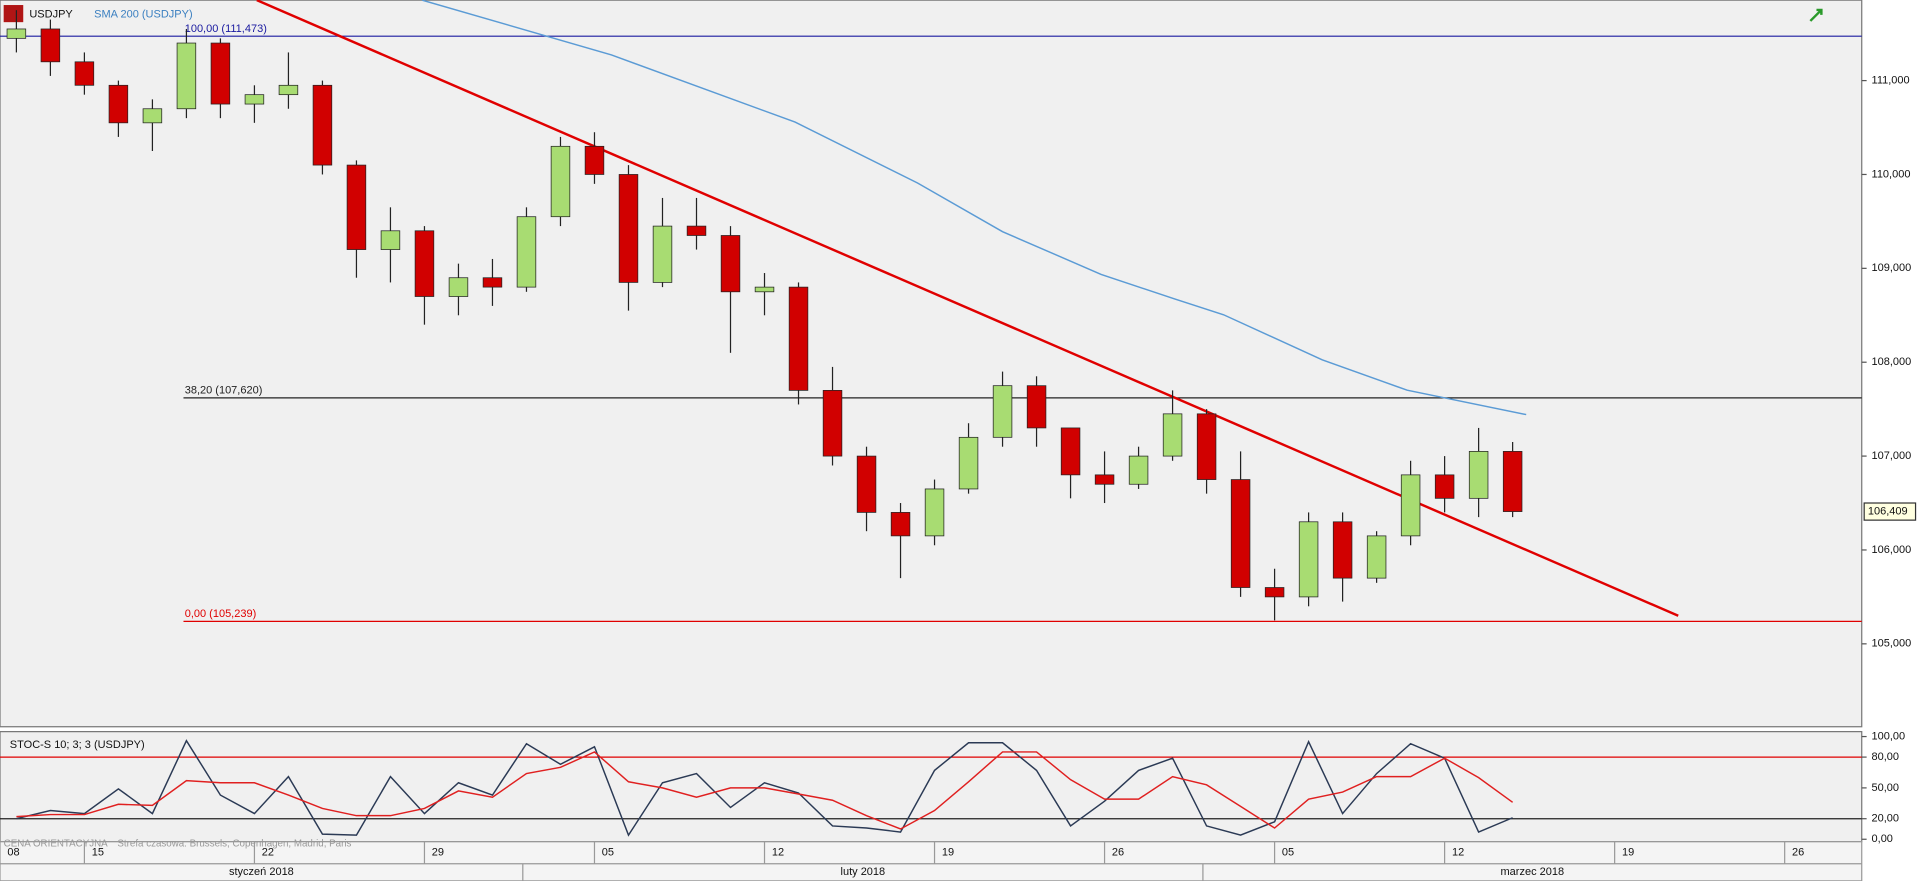  What do you see at coordinates (226, 29) in the screenshot?
I see `level-label: 100,00 (111,473)` at bounding box center [226, 29].